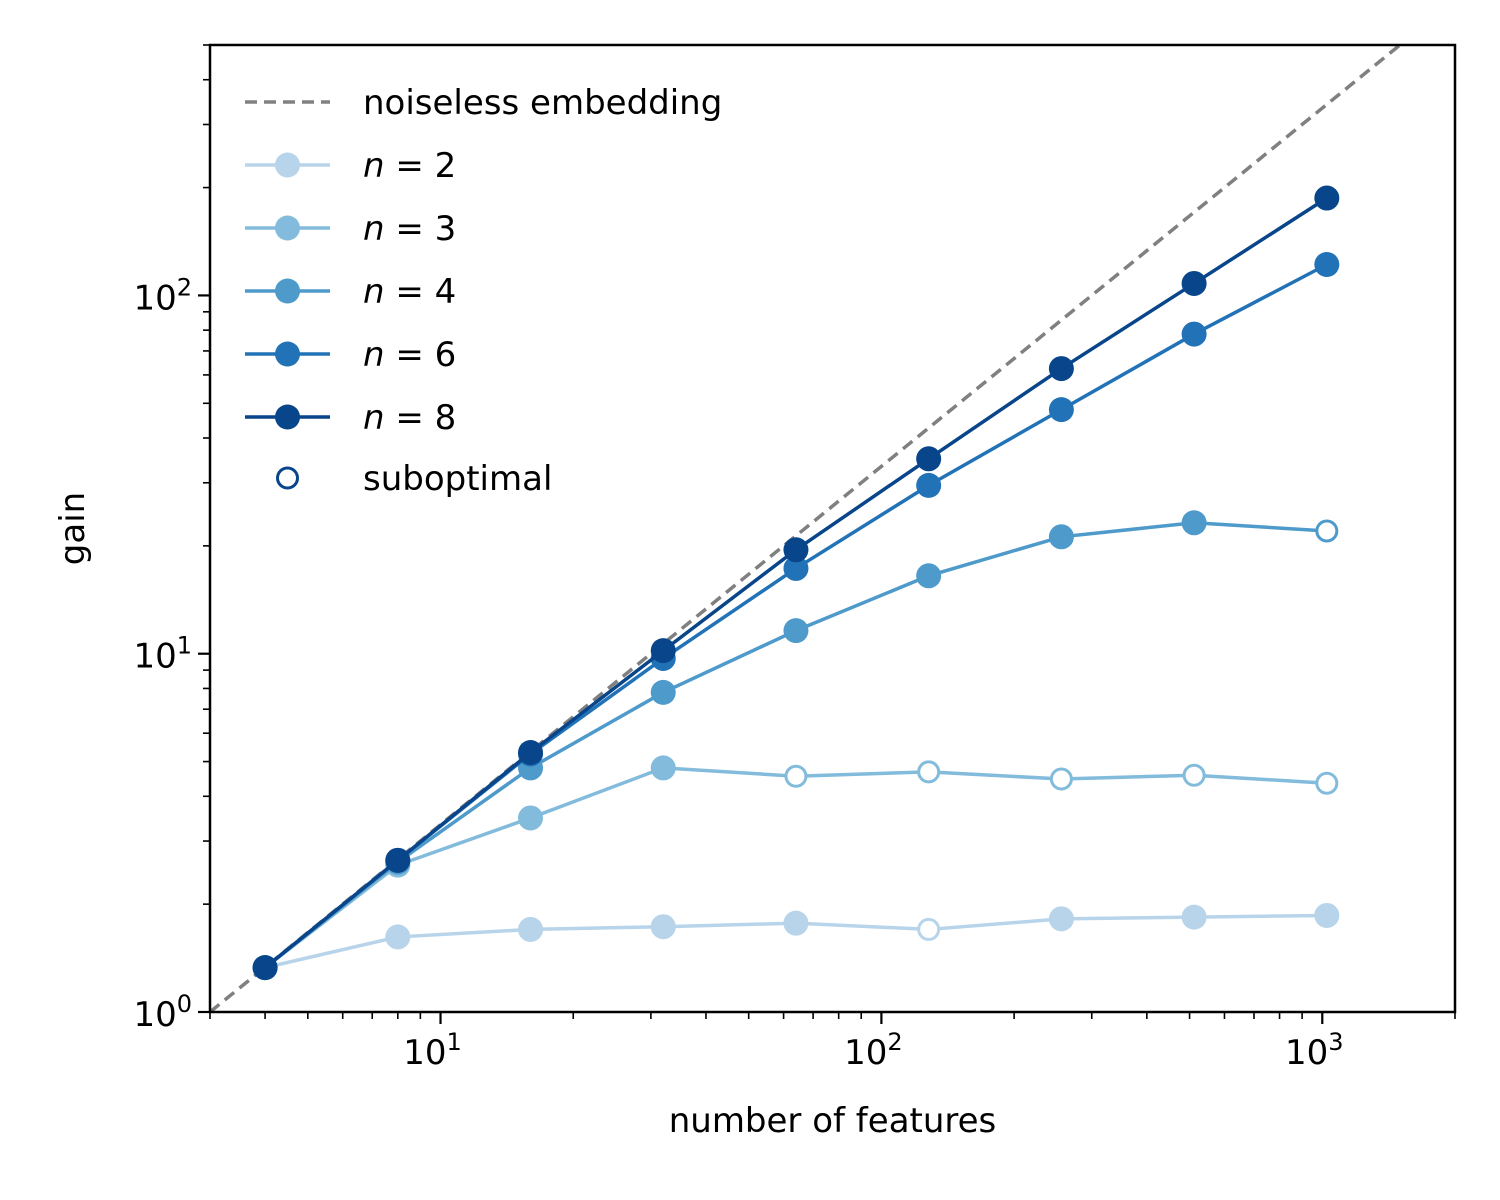  Describe the element at coordinates (162, 295) in the screenshot. I see `y-tick-label: 10²` at that location.